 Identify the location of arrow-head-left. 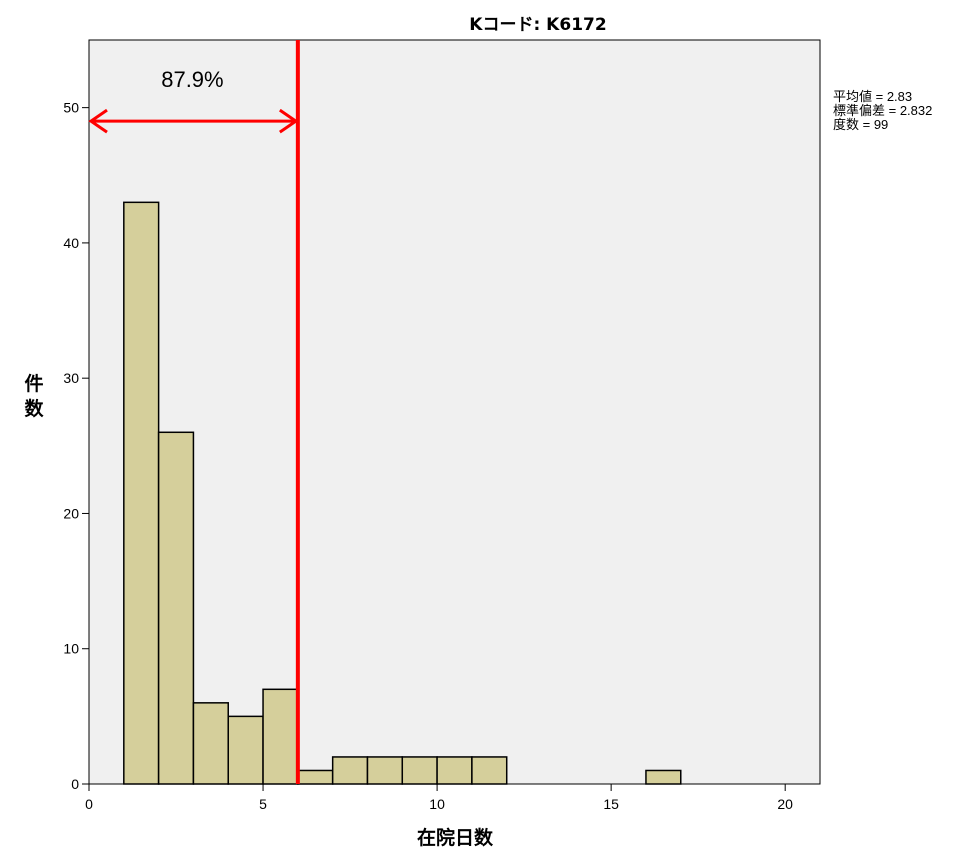
(98, 121).